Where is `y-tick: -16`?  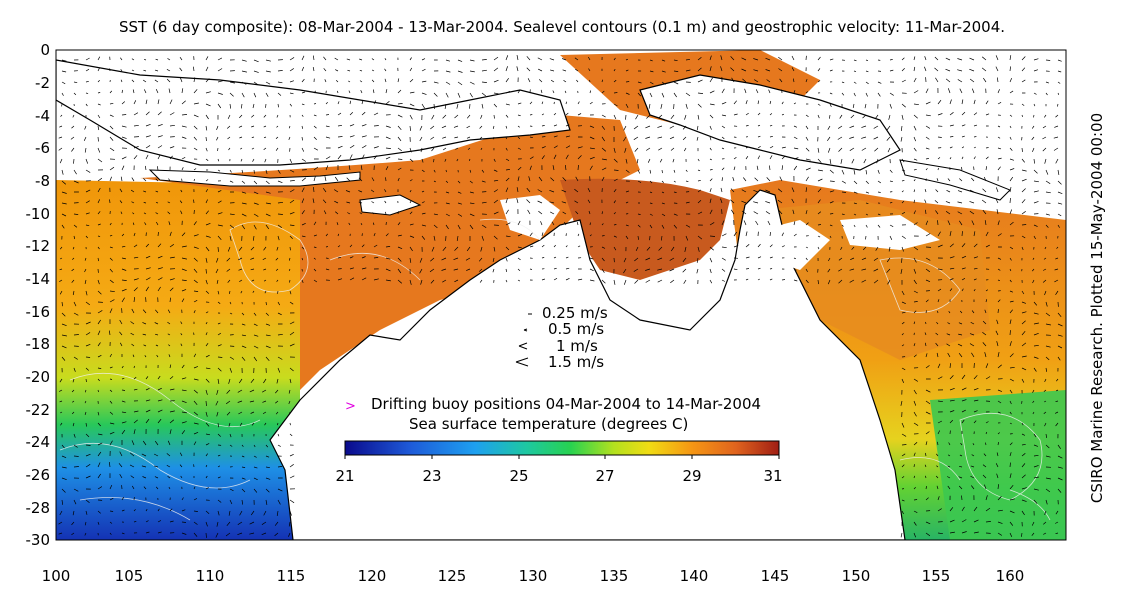
y-tick: -16 is located at coordinates (38, 312).